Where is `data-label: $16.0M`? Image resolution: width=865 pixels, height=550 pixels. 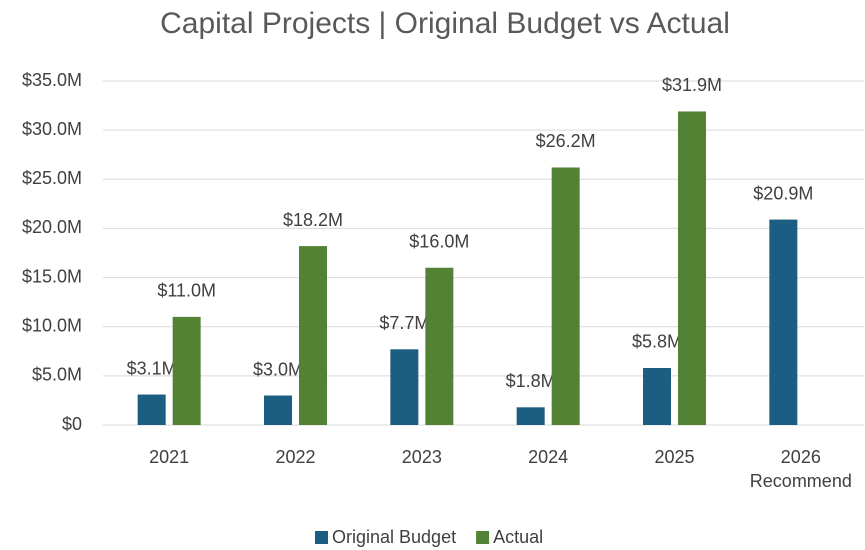
data-label: $16.0M is located at coordinates (439, 241).